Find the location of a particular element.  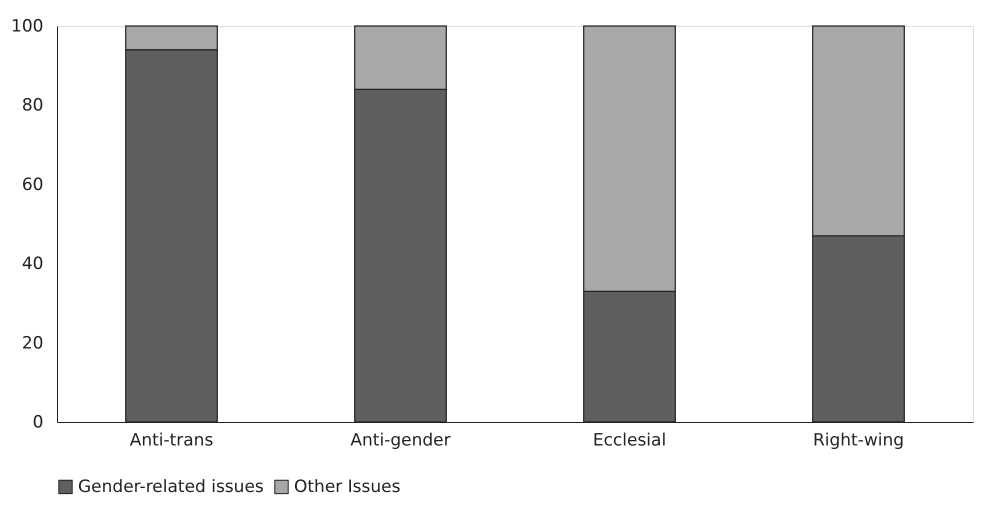

legend-label: Other Issues is located at coordinates (347, 486).